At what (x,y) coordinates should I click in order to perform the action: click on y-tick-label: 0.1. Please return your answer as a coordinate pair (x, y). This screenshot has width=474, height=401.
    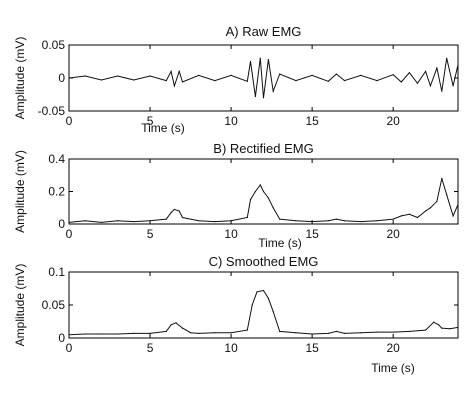
    Looking at the image, I should click on (56, 272).